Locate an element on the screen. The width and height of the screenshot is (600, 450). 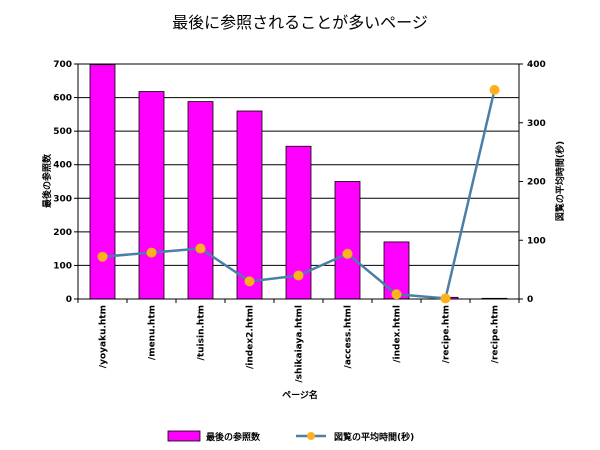
y-axis-right-label: 図覧の平均時間(秒) is located at coordinates (560, 181).